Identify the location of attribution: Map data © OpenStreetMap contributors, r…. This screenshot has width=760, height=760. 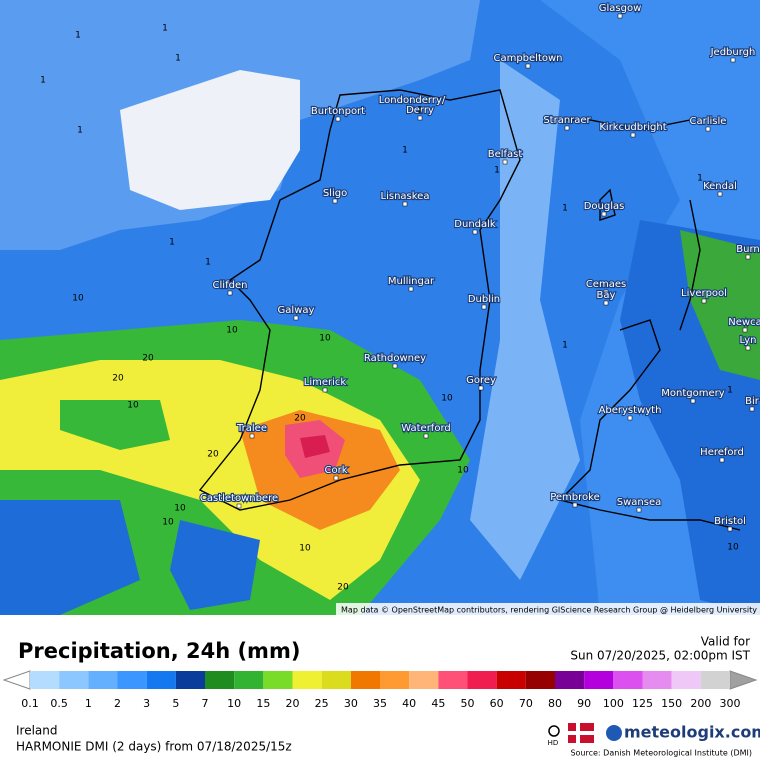
(549, 610).